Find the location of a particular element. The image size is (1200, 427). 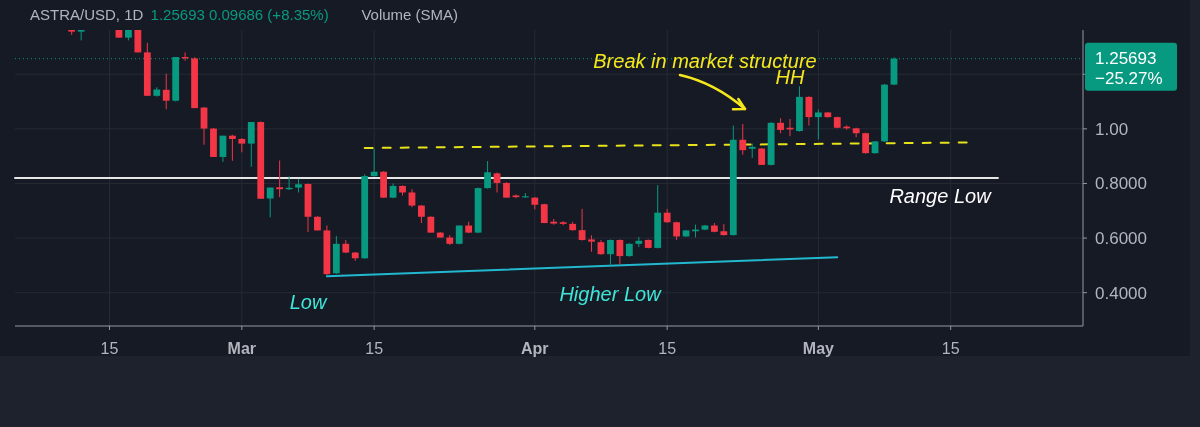

y-tick-label: 0.6000 is located at coordinates (1121, 239).